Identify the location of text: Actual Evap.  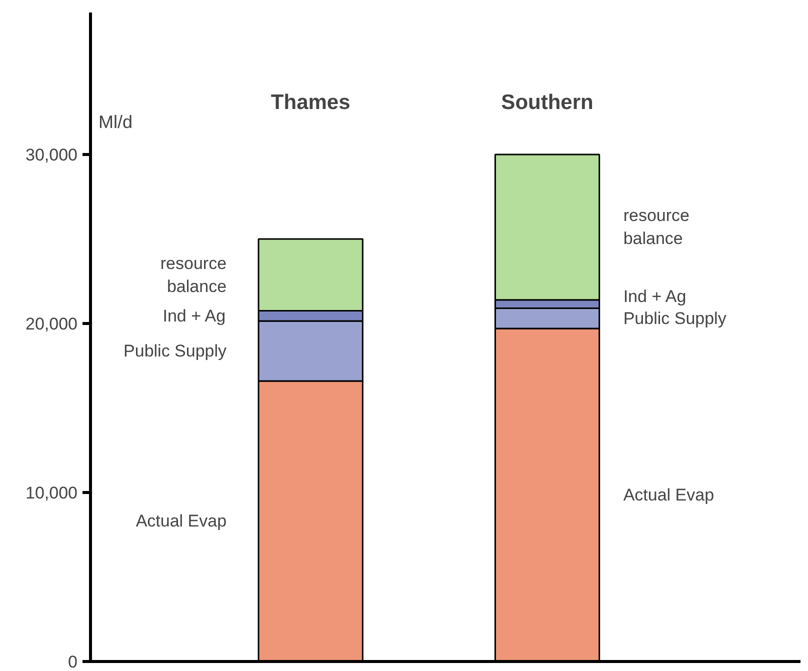
(181, 521).